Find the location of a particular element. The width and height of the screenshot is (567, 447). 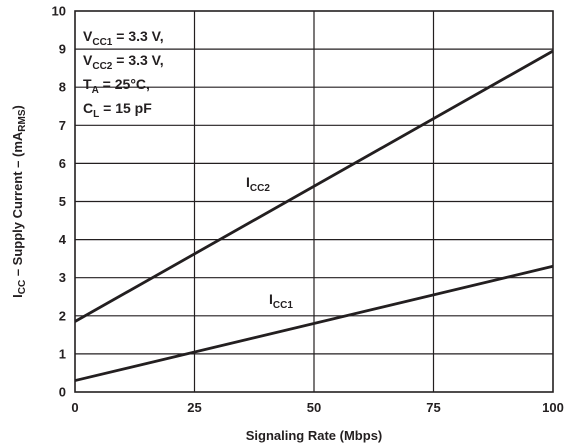

condition-line: TA = 25°C, is located at coordinates (116, 86).